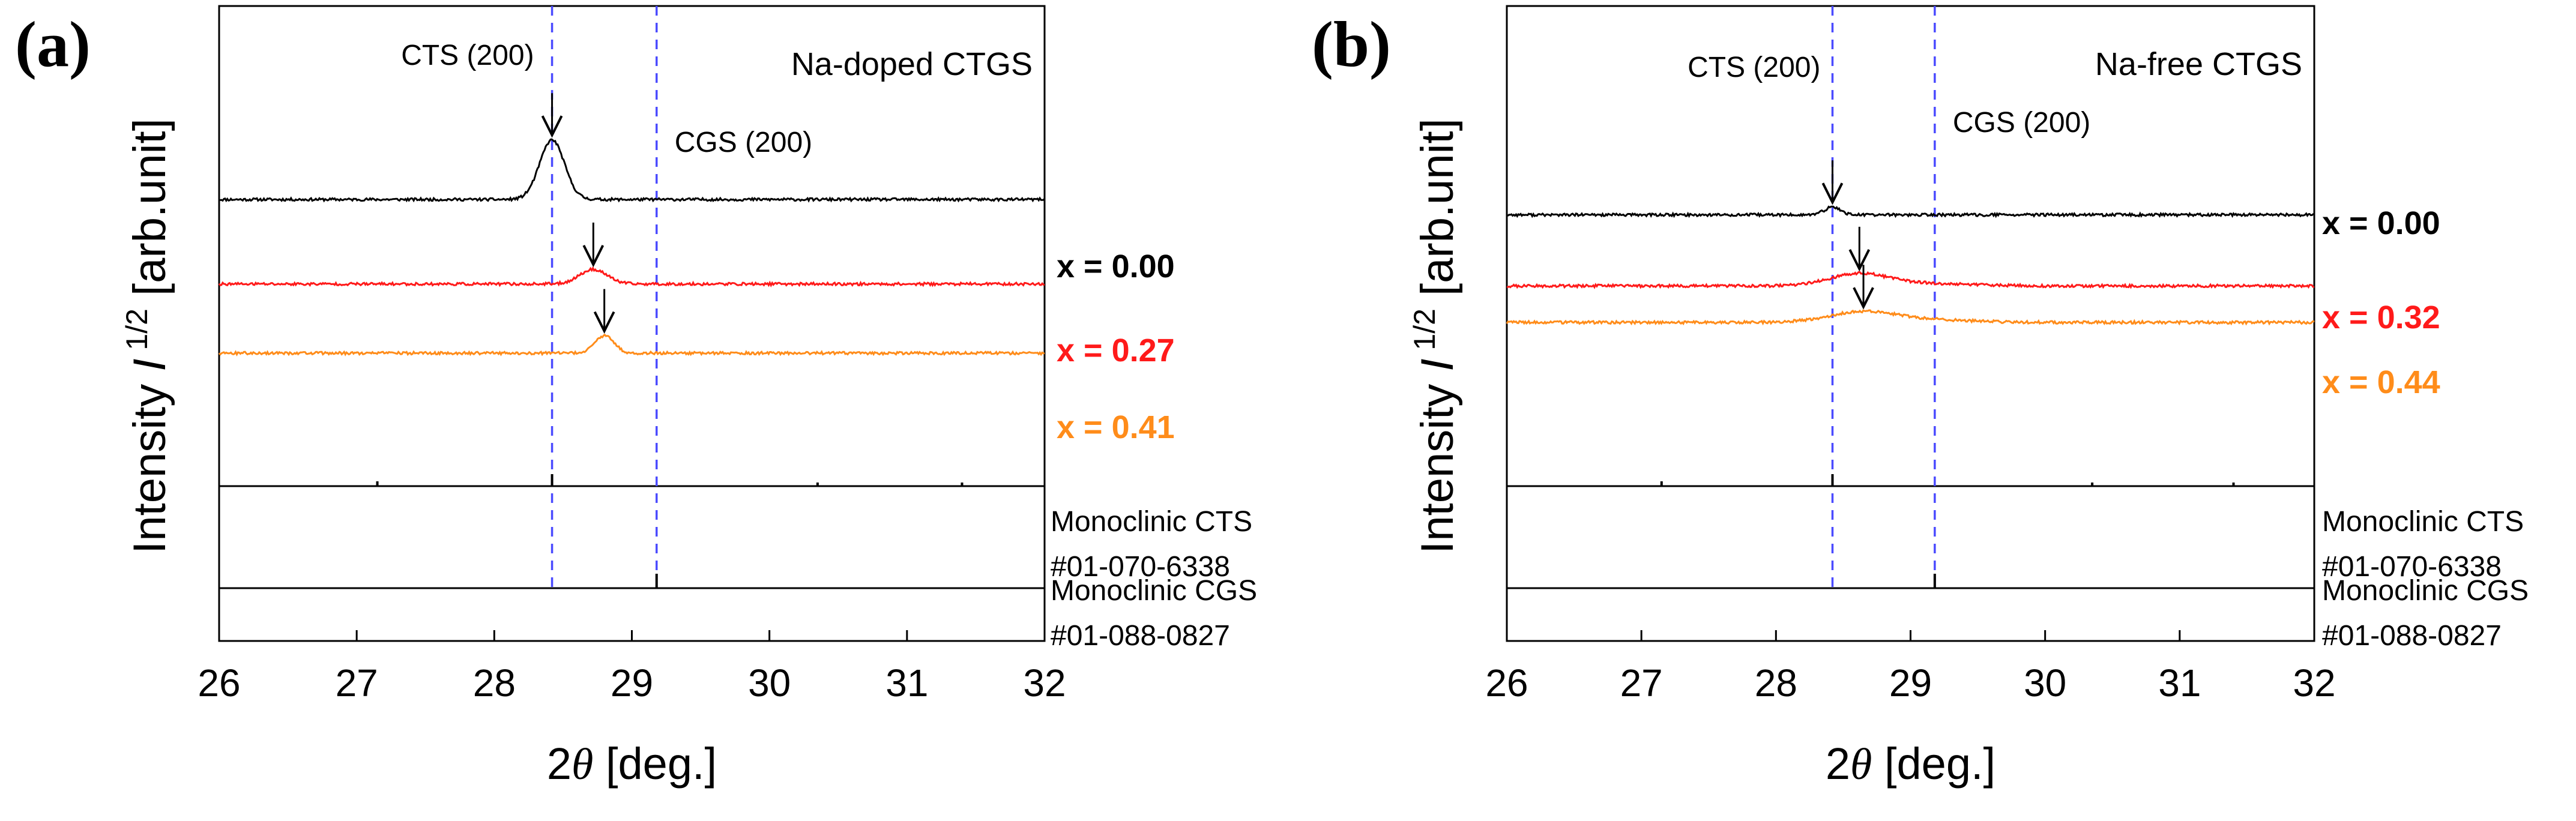 The width and height of the screenshot is (2576, 821). I want to click on panel-label: (a), so click(53, 44).